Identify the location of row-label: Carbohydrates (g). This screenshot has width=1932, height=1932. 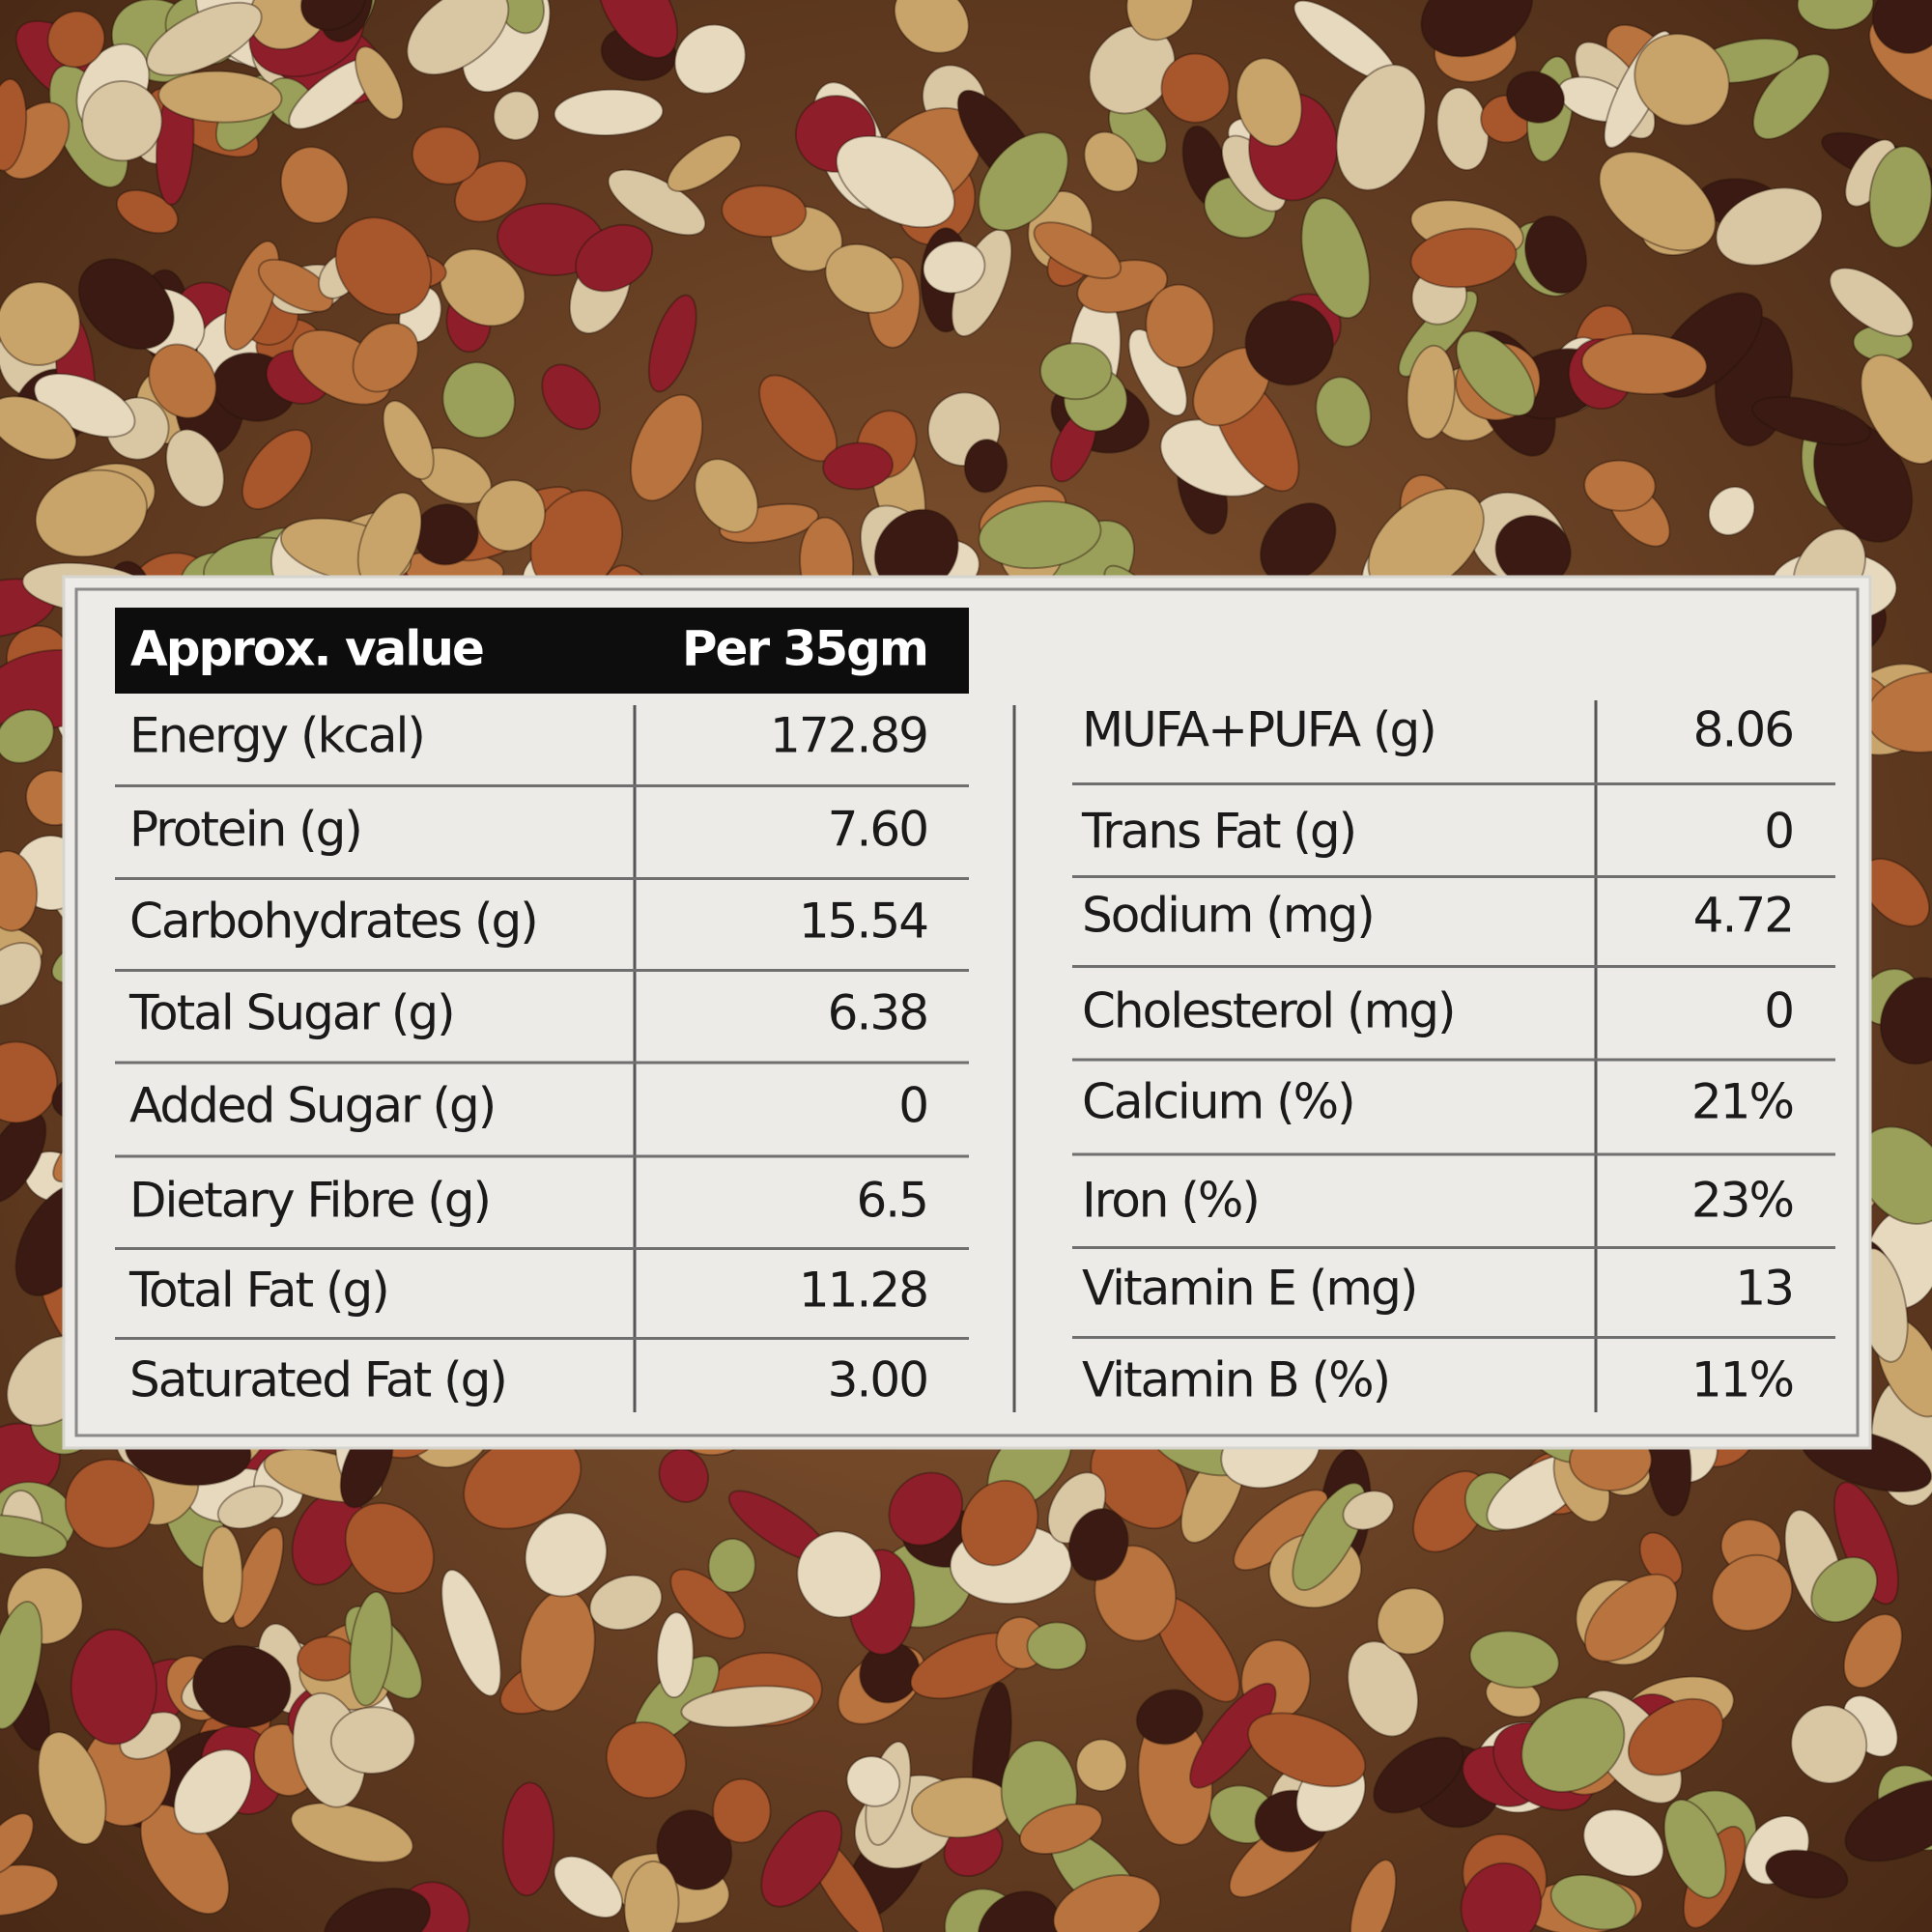
(333, 922).